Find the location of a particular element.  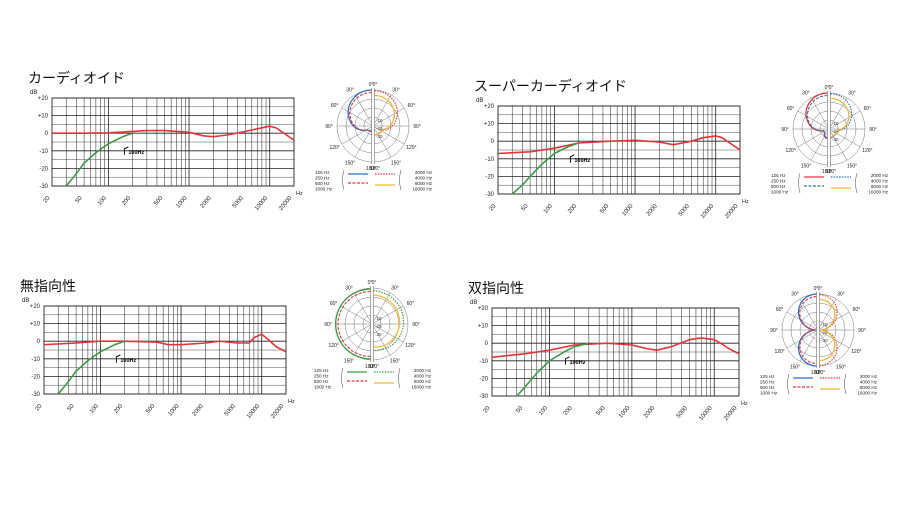

polar-curve-low-a is located at coordinates (359, 111).